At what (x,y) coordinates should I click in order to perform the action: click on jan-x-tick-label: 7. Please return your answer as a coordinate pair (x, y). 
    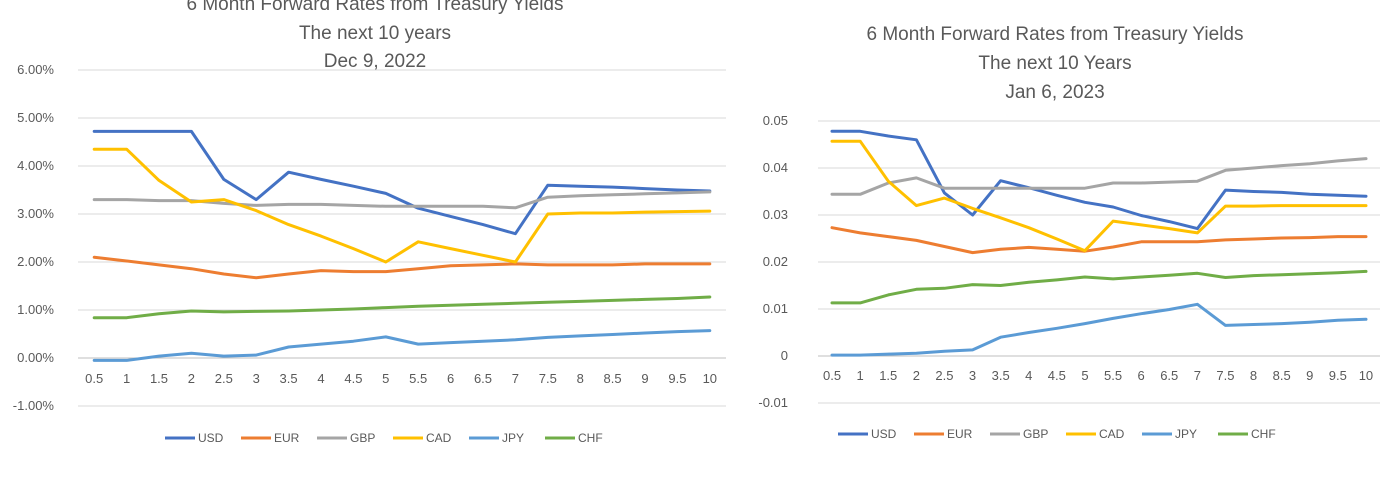
    Looking at the image, I should click on (1197, 375).